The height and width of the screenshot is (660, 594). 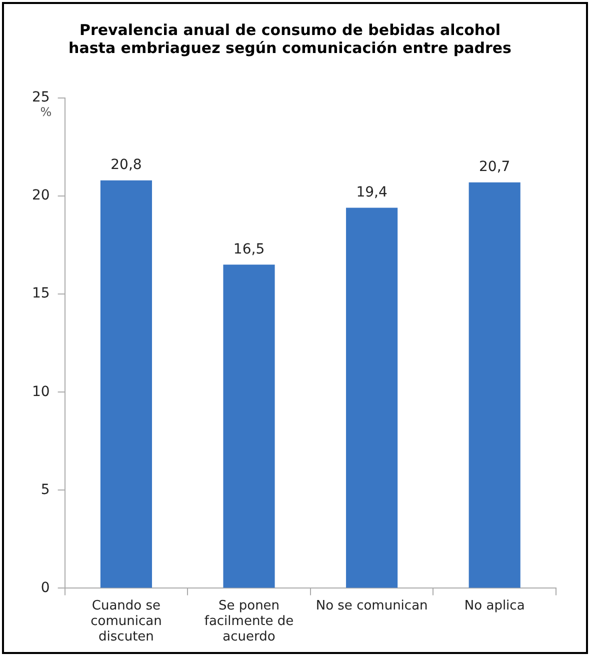 I want to click on y-tick-label: 25, so click(x=41, y=98).